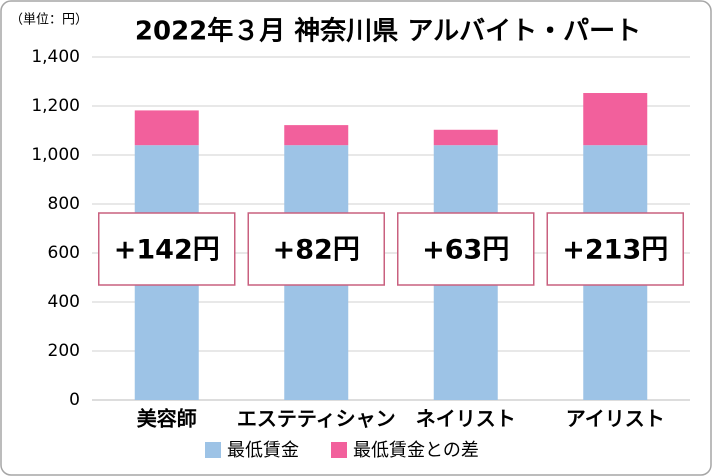 This screenshot has width=712, height=476. I want to click on unit-label: （単位：円）, so click(49, 20).